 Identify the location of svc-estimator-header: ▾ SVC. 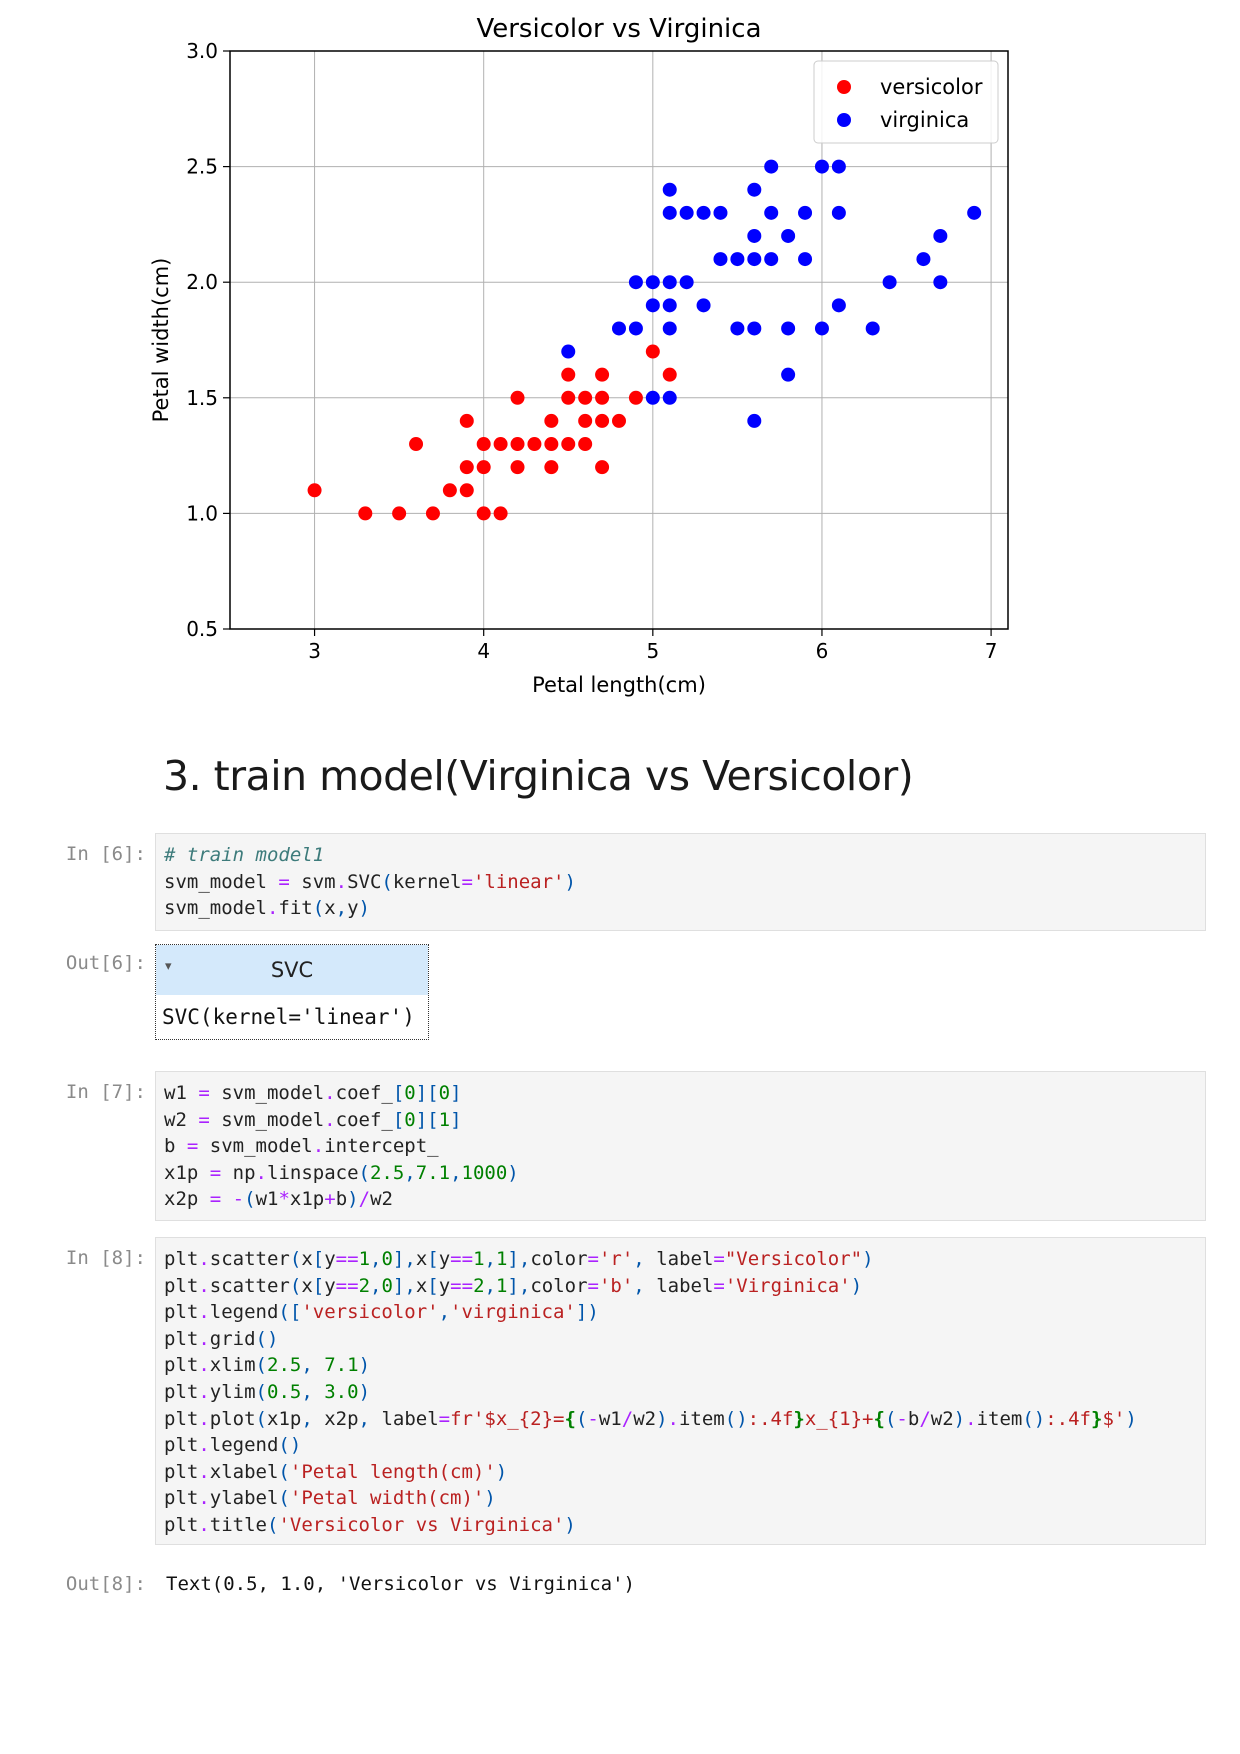
(292, 970).